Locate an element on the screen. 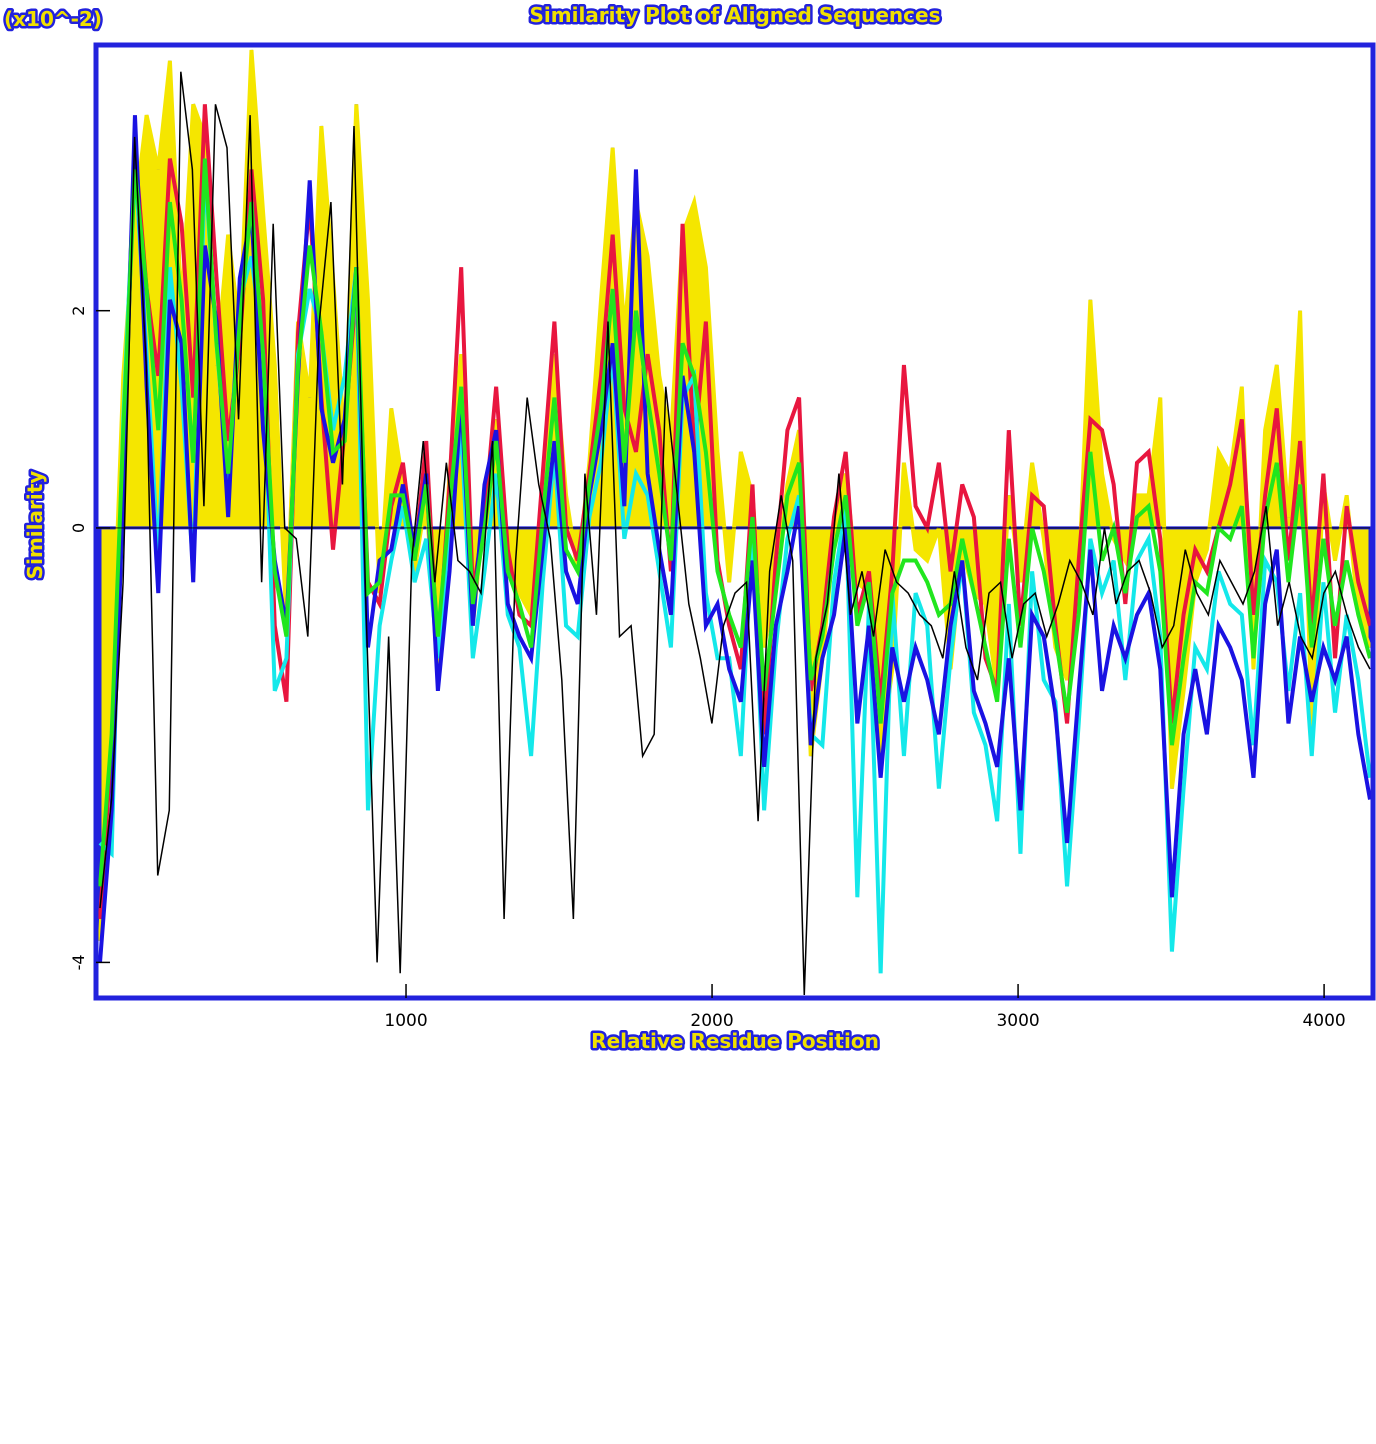  x-axis-ticks: 1000 2000 3000 4000 is located at coordinates (865, 1007).